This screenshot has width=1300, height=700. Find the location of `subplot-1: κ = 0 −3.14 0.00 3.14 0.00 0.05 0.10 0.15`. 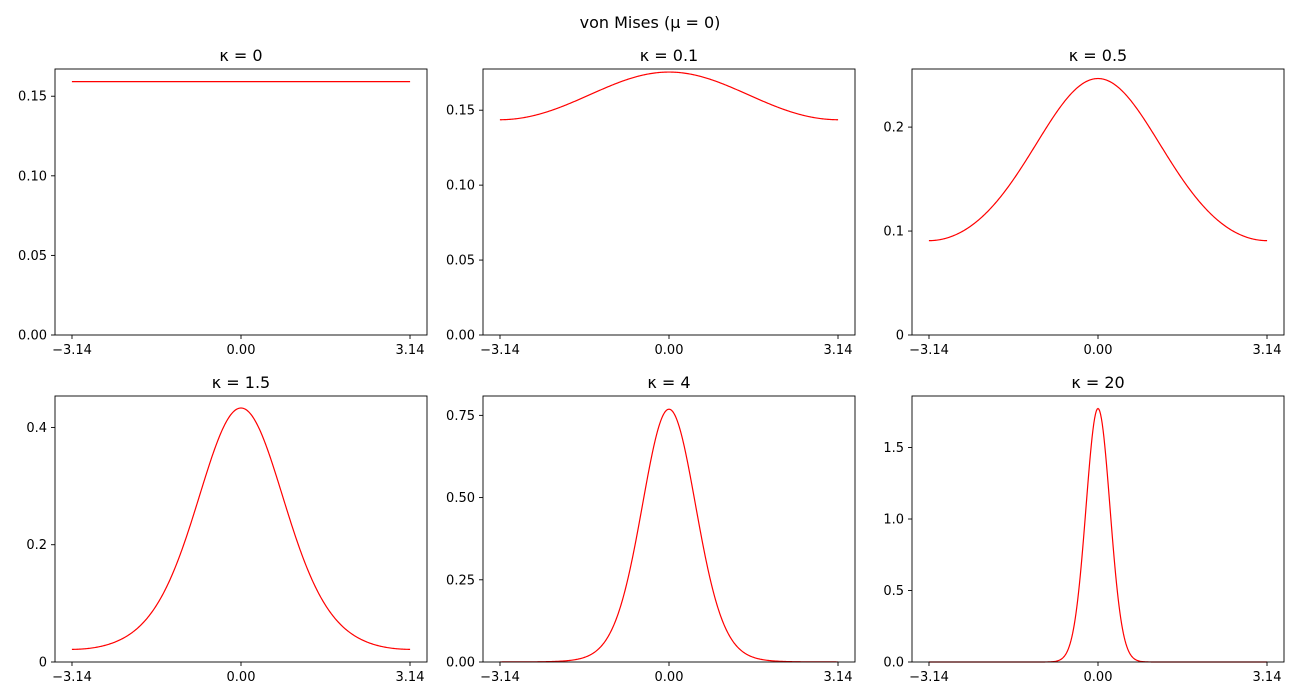

subplot-1: κ = 0 −3.14 0.00 3.14 0.00 0.05 0.10 0.15 is located at coordinates (223, 202).